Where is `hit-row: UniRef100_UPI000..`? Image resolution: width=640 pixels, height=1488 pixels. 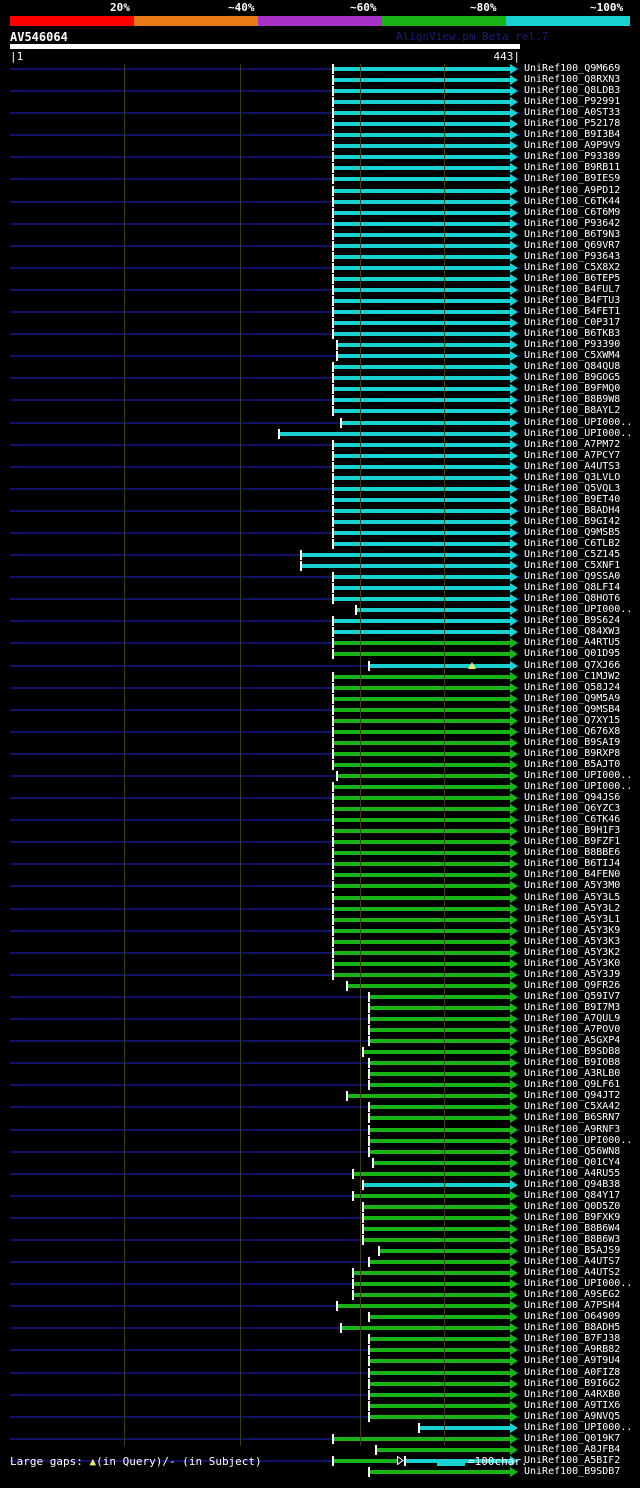 hit-row: UniRef100_UPI000.. is located at coordinates (320, 776).